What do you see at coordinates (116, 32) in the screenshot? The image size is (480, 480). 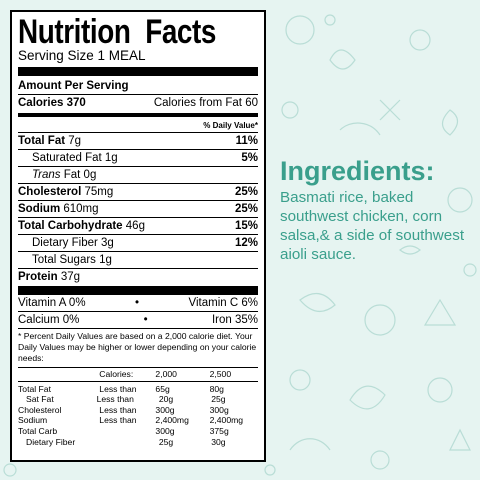 I see `label-title: Nutrition Facts` at bounding box center [116, 32].